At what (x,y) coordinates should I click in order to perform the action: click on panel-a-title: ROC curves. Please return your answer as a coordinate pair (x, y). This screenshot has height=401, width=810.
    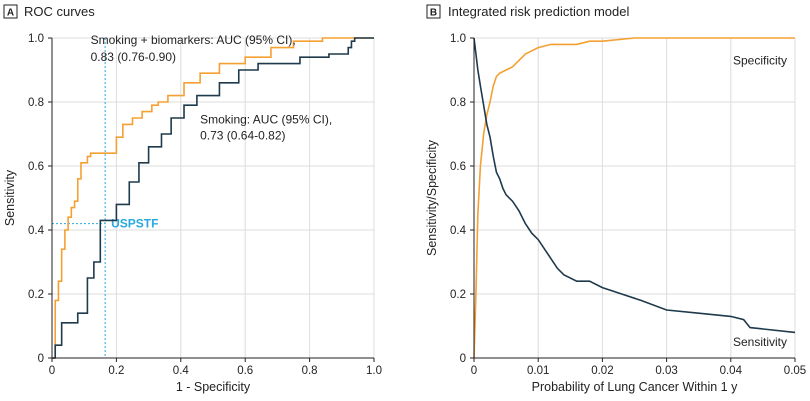
    Looking at the image, I should click on (59, 11).